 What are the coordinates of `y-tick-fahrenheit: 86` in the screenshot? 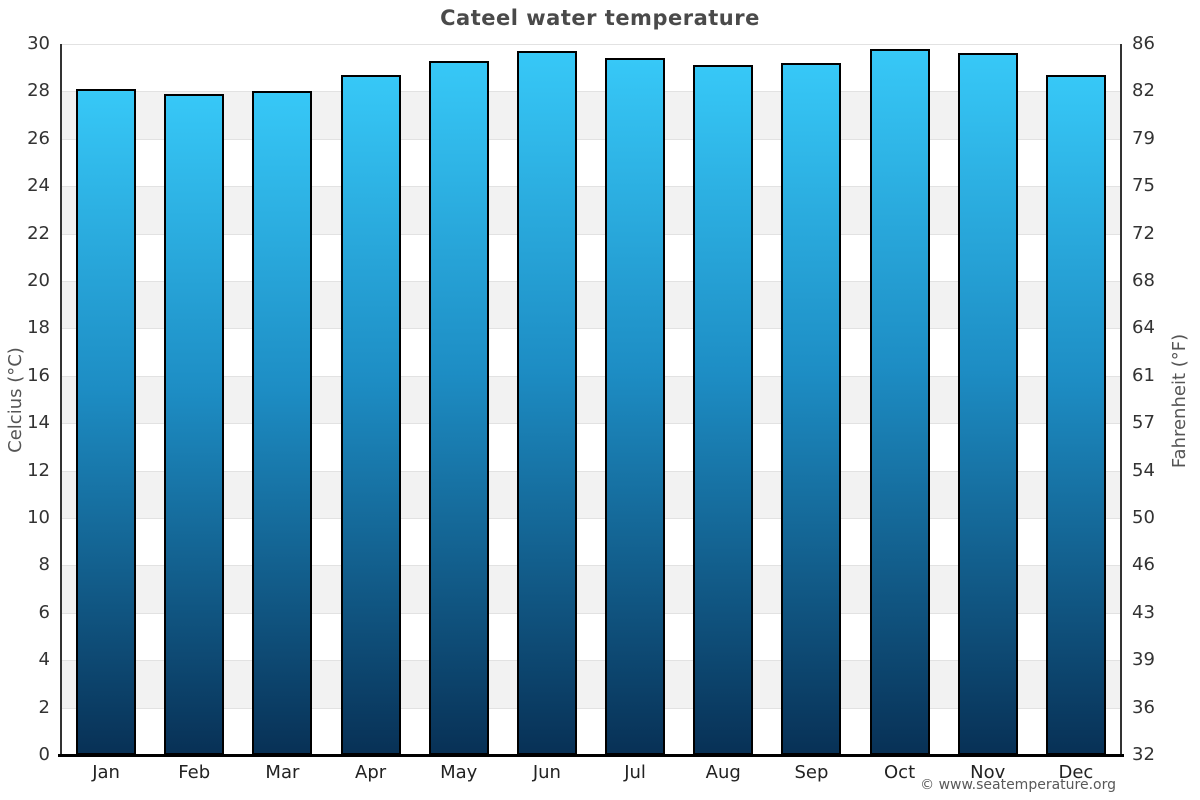 It's located at (1143, 43).